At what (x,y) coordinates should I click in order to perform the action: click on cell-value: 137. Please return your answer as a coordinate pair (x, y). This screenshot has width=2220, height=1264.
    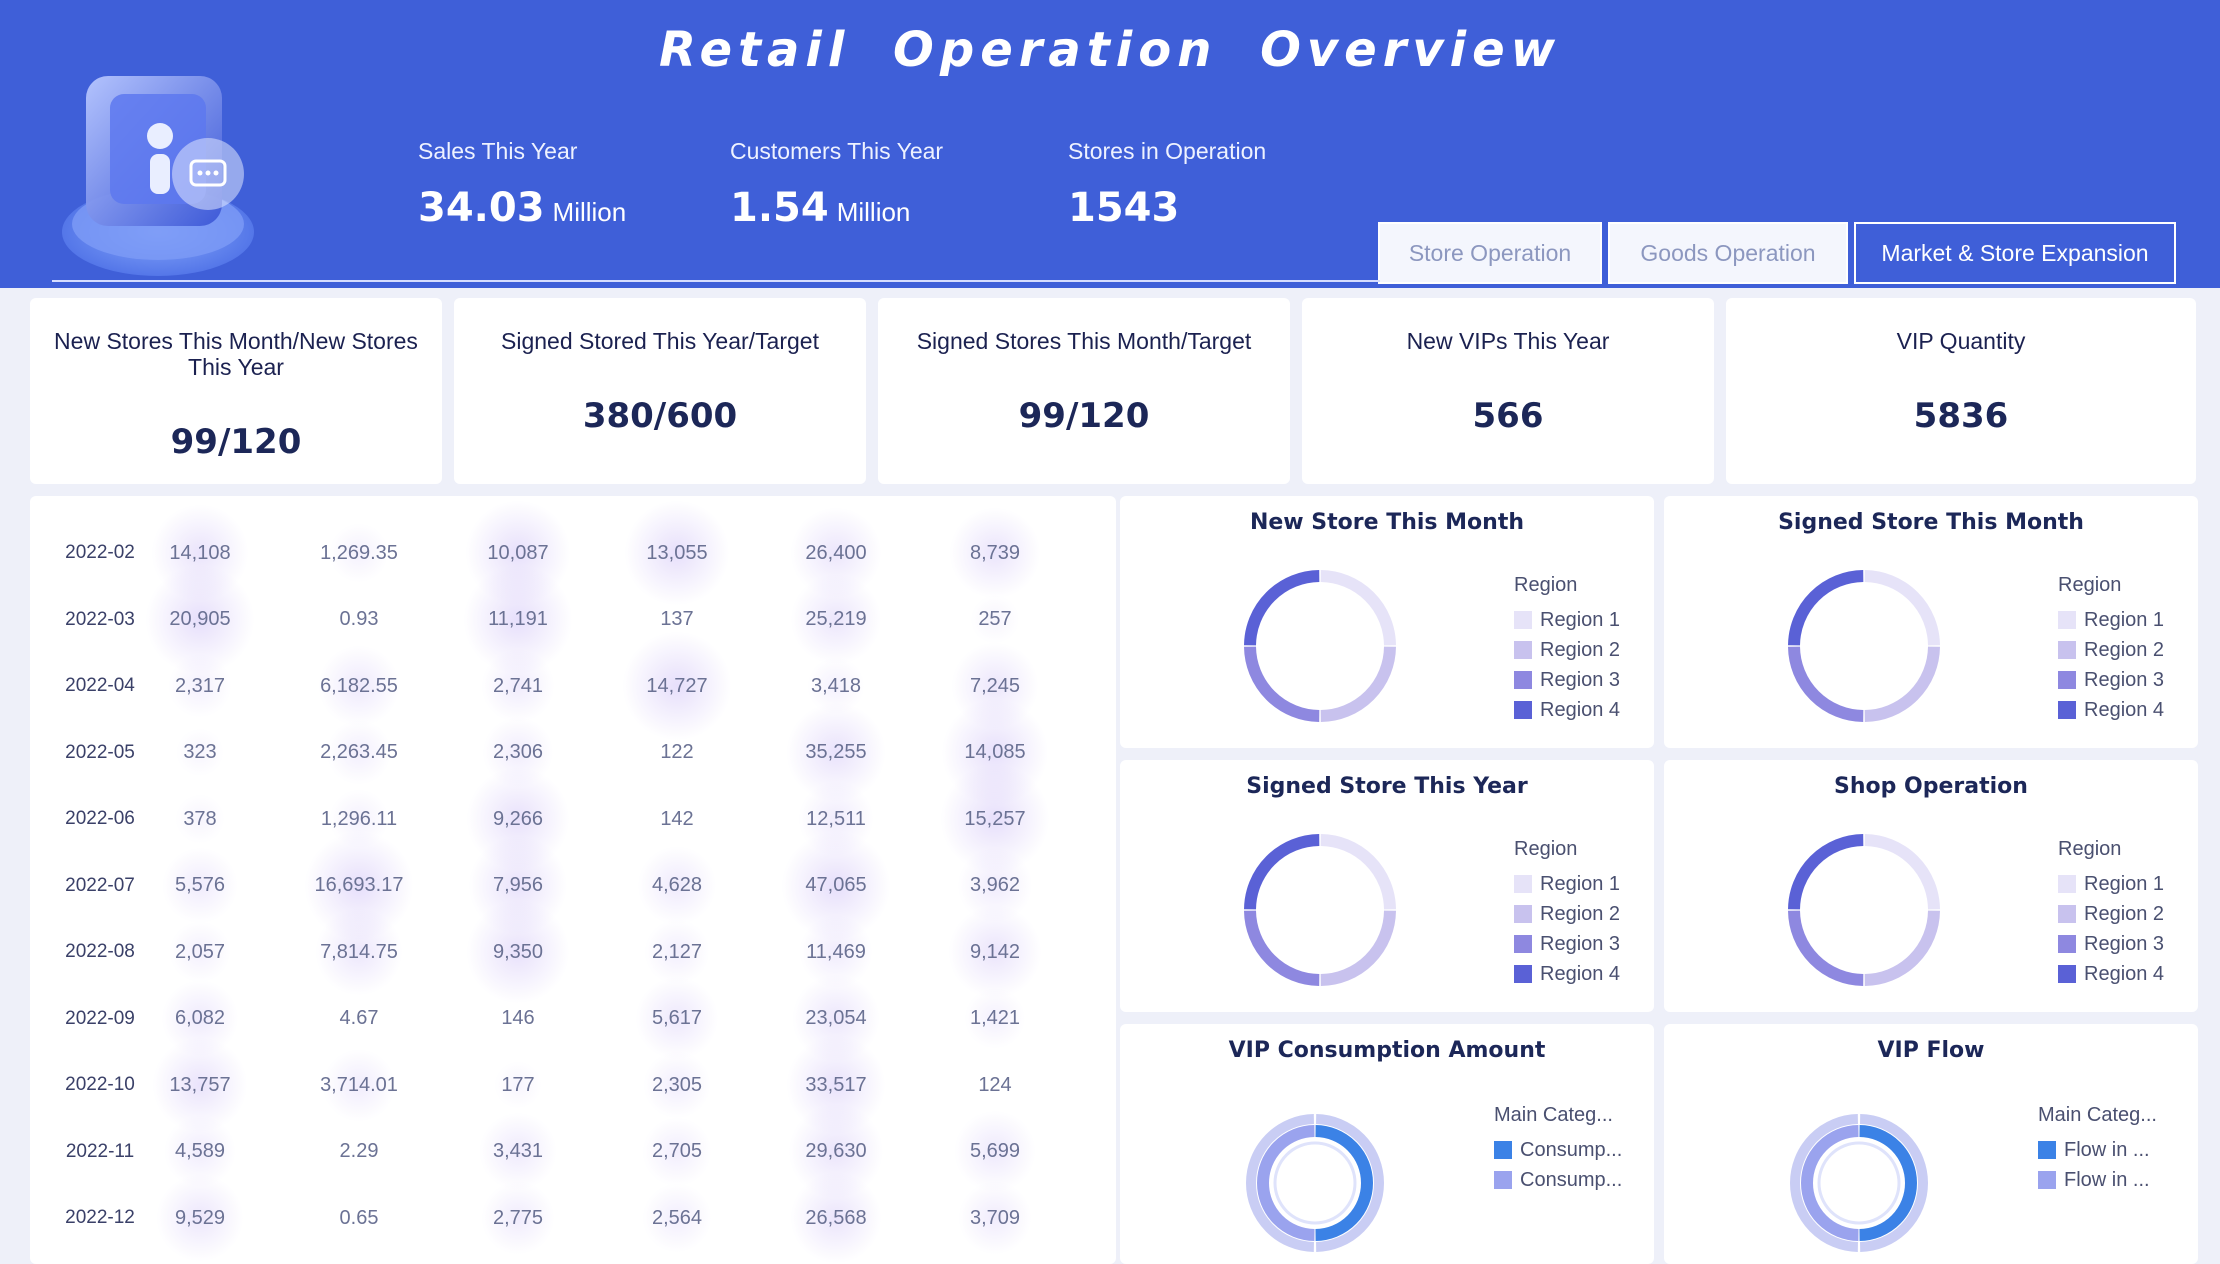
    Looking at the image, I should click on (677, 619).